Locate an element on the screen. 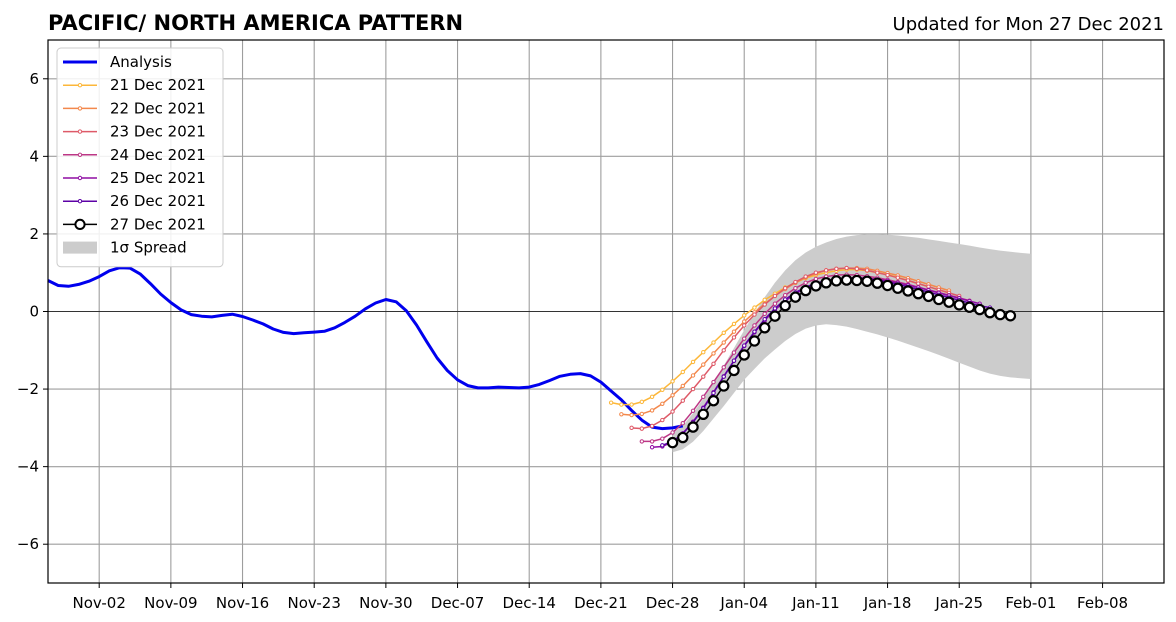 The height and width of the screenshot is (622, 1176). legend-entry: 27 Dec 2021 is located at coordinates (134, 224).